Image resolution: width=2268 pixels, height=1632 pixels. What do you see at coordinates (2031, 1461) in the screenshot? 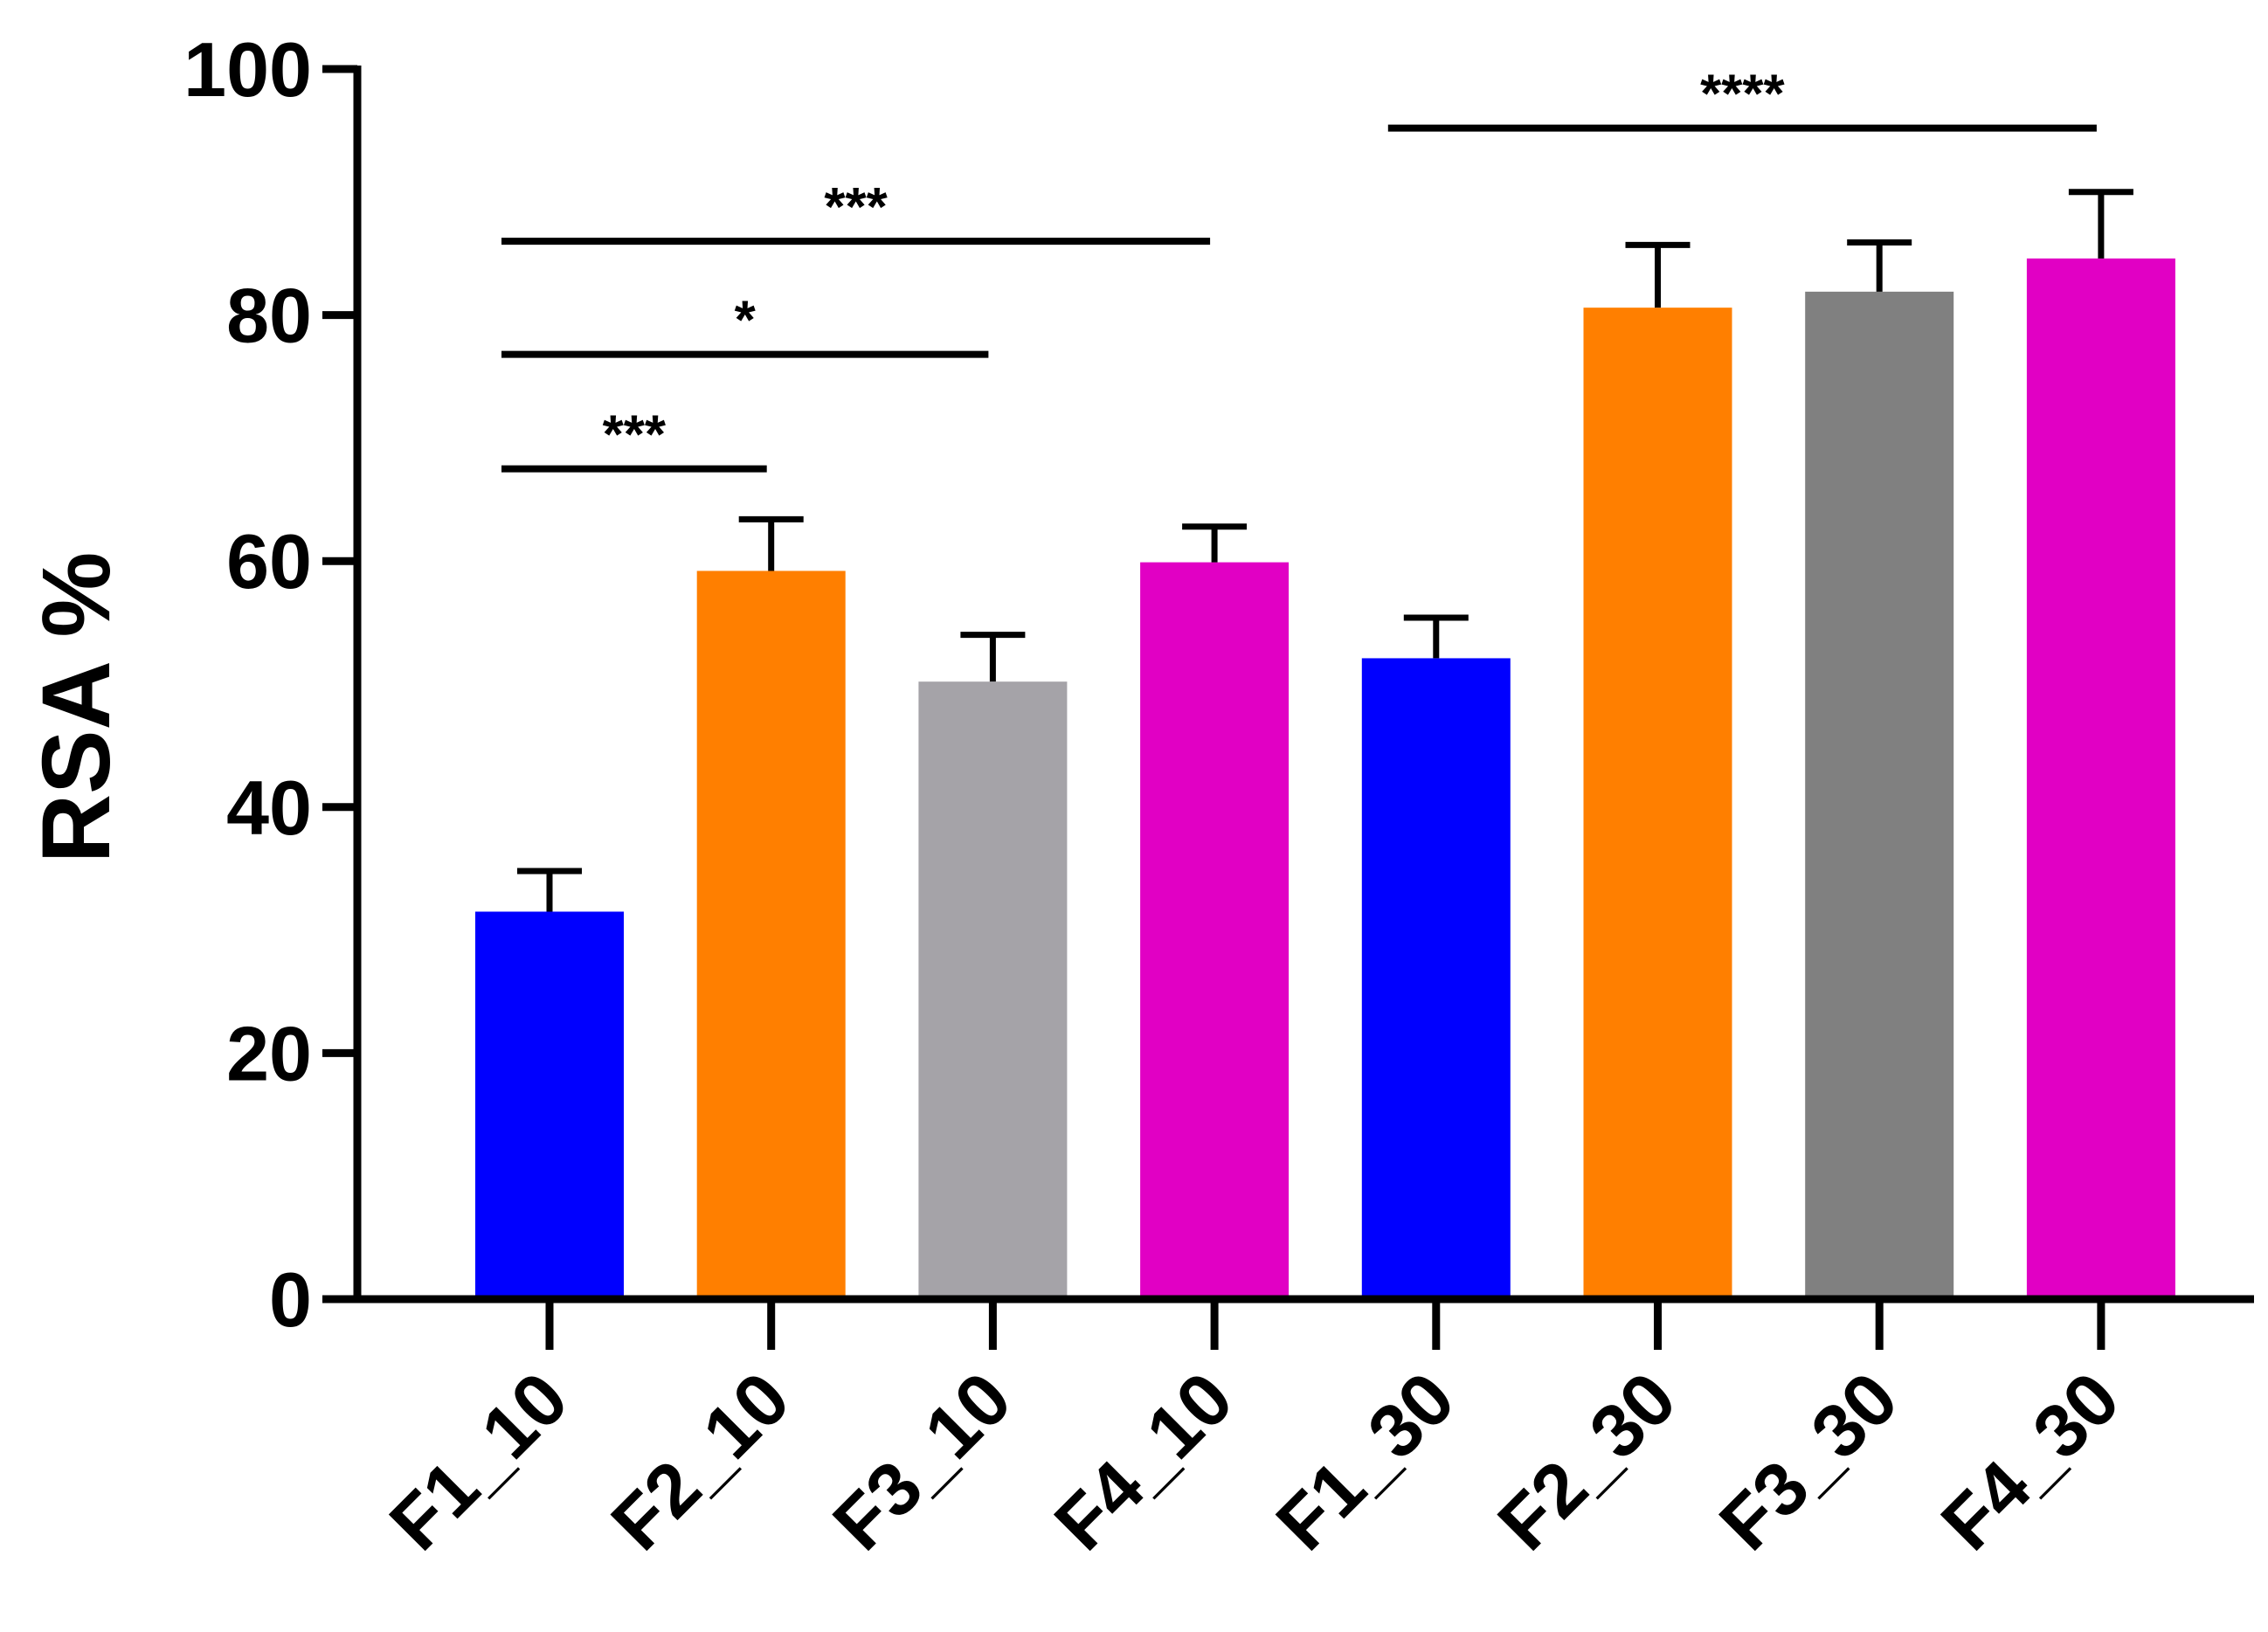
I see `x-tick-label-f4-30: F4_30` at bounding box center [2031, 1461].